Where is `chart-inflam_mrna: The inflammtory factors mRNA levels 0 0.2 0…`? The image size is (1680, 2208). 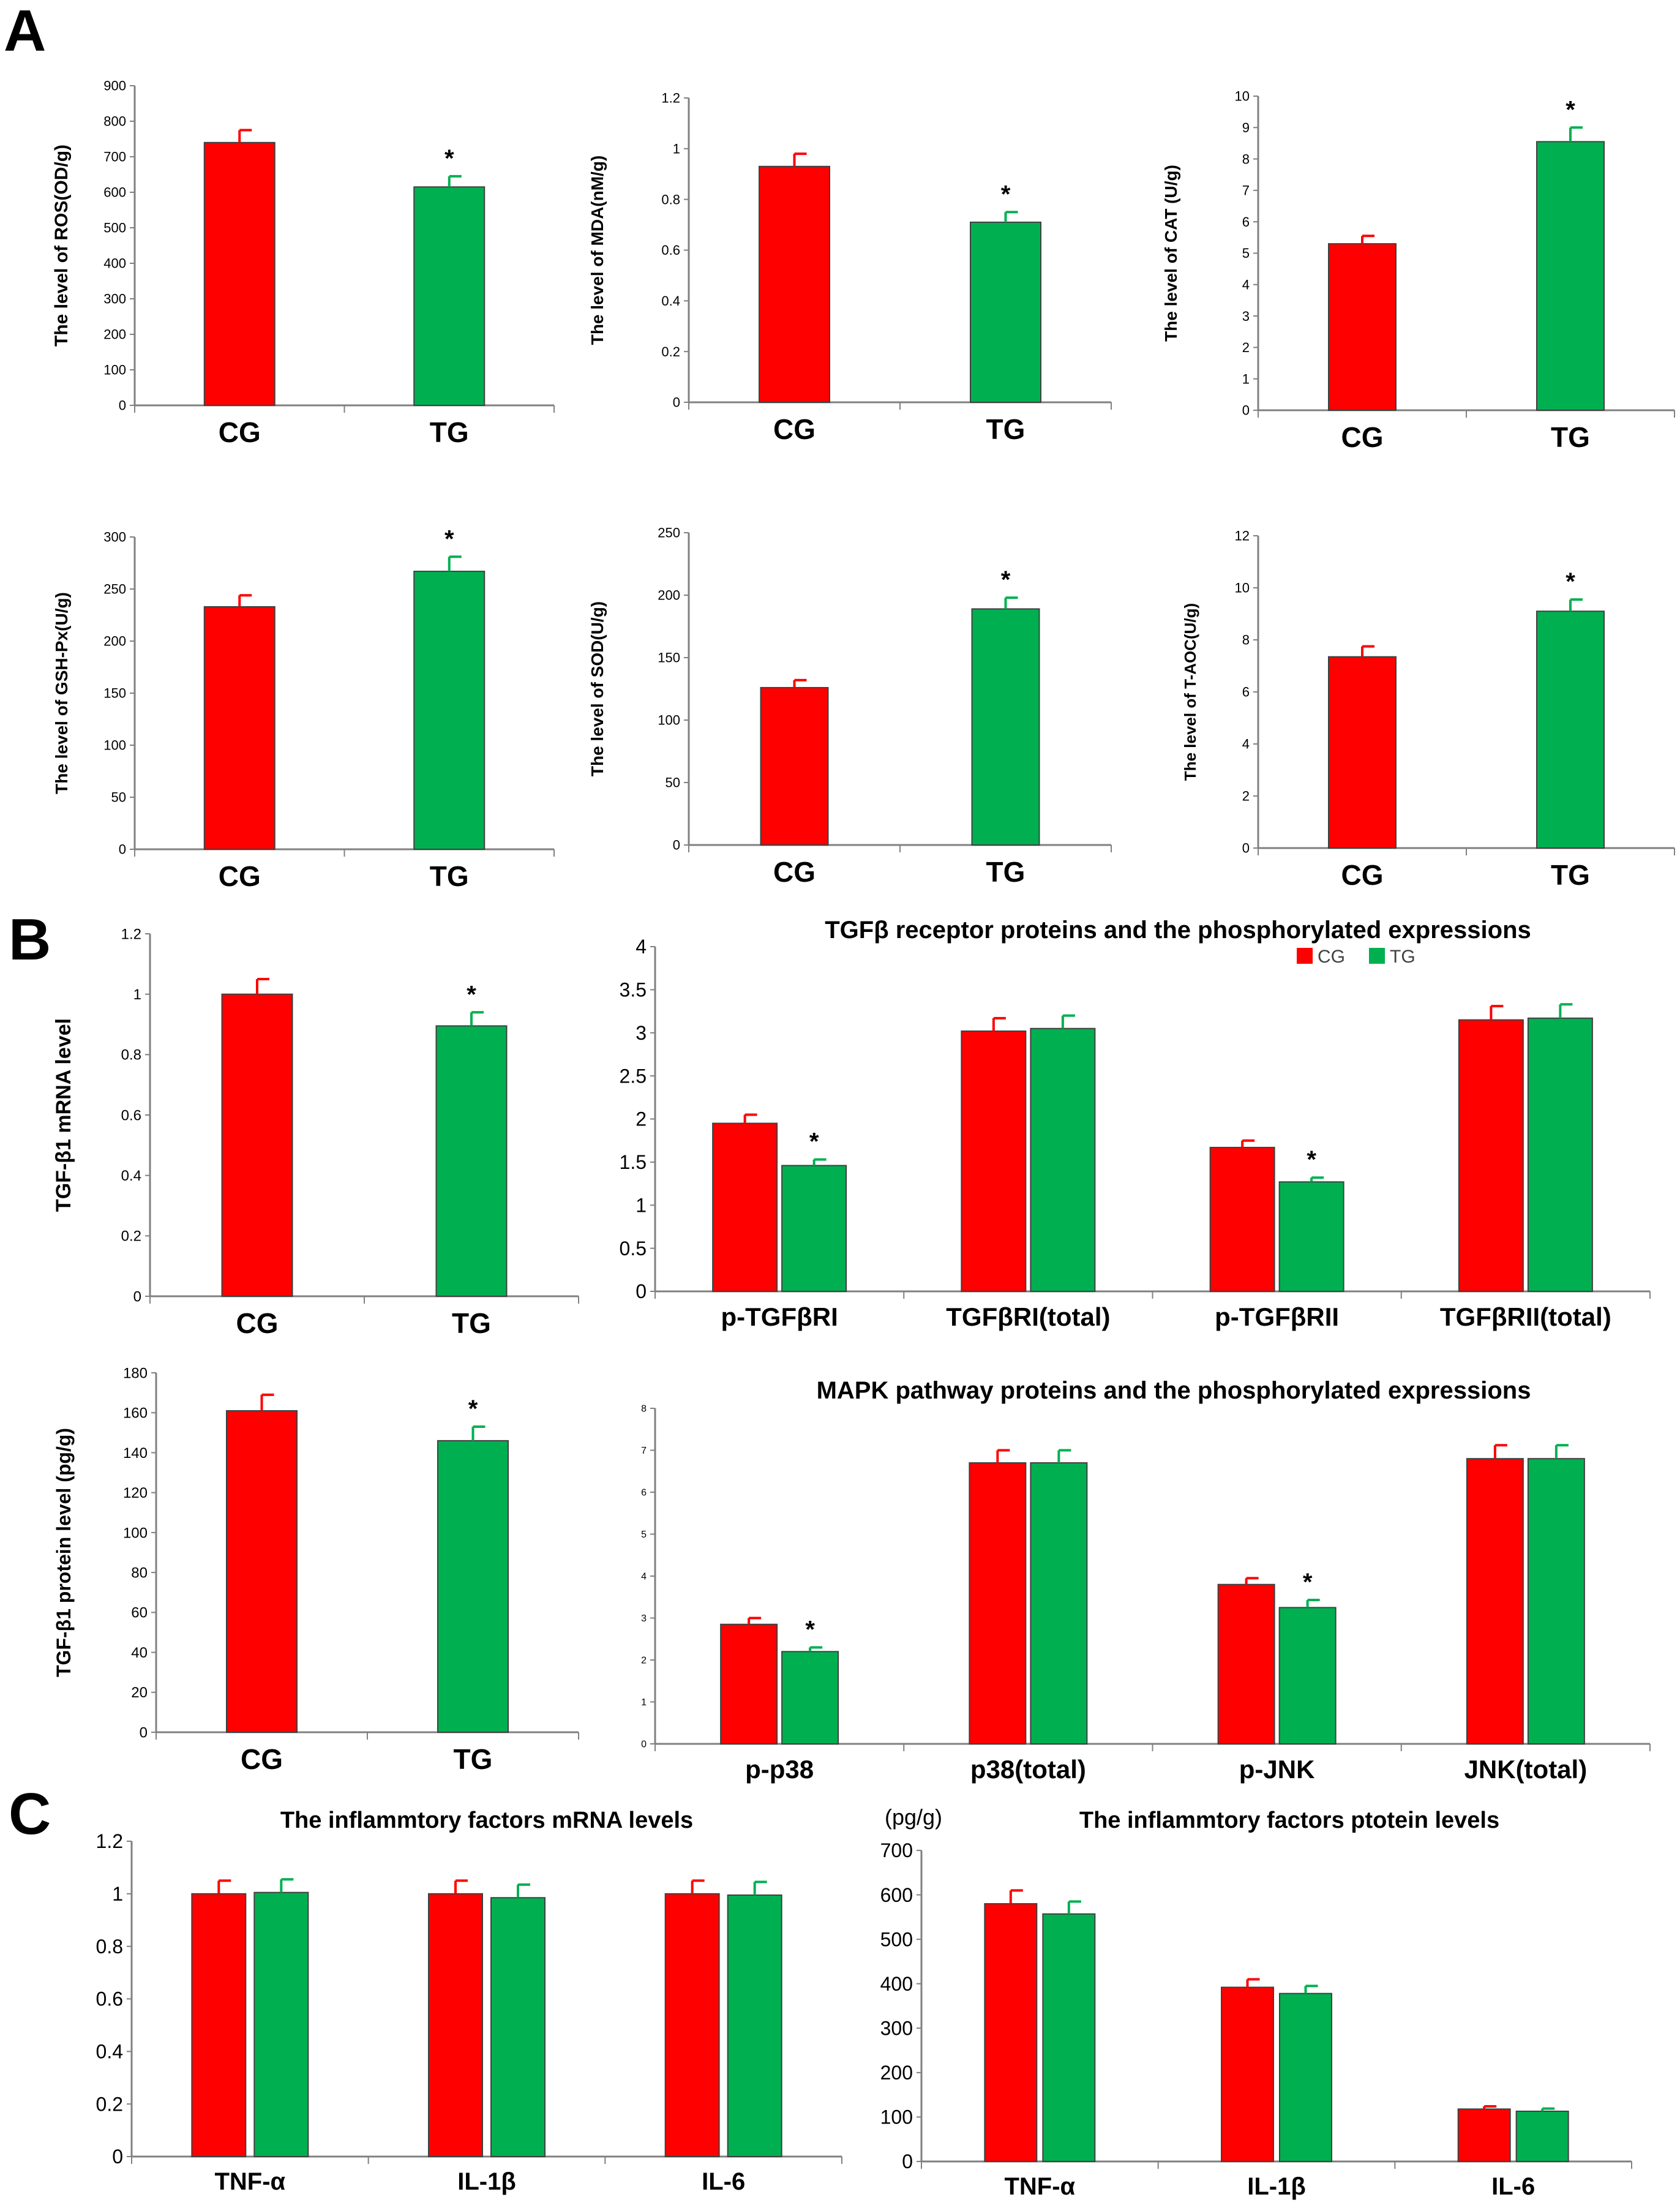
chart-inflam_mrna: The inflammtory factors mRNA levels 0 0.2 0… is located at coordinates (469, 2001).